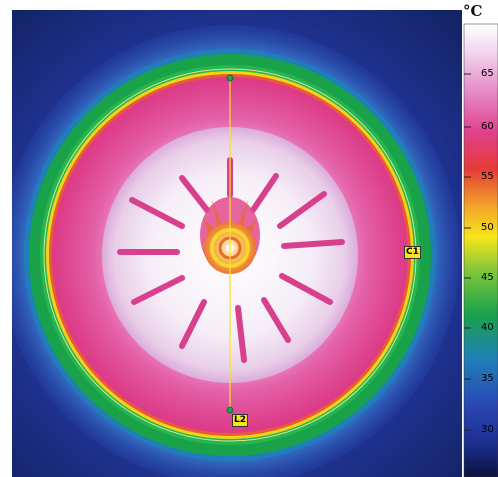  I want to click on line-endpoint-bottom, so click(230, 410).